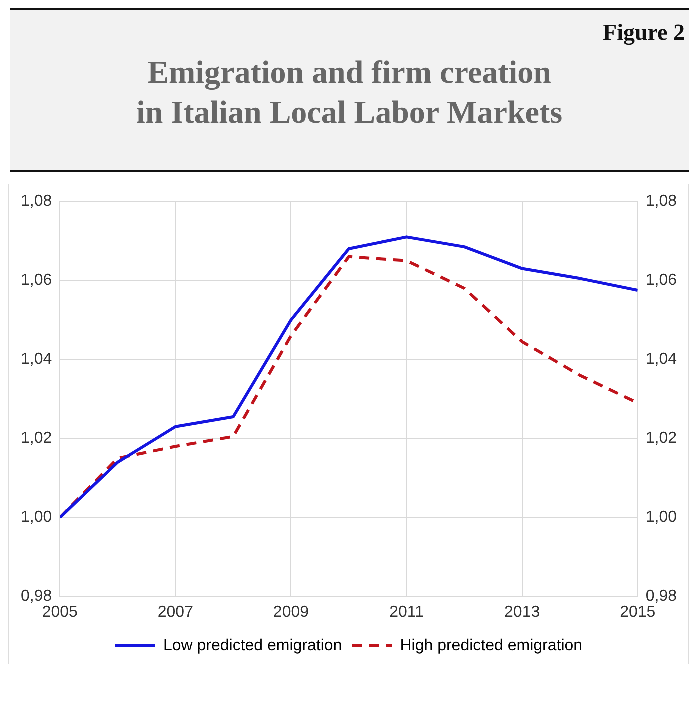  I want to click on y-tick-label: 0,98, so click(36, 597).